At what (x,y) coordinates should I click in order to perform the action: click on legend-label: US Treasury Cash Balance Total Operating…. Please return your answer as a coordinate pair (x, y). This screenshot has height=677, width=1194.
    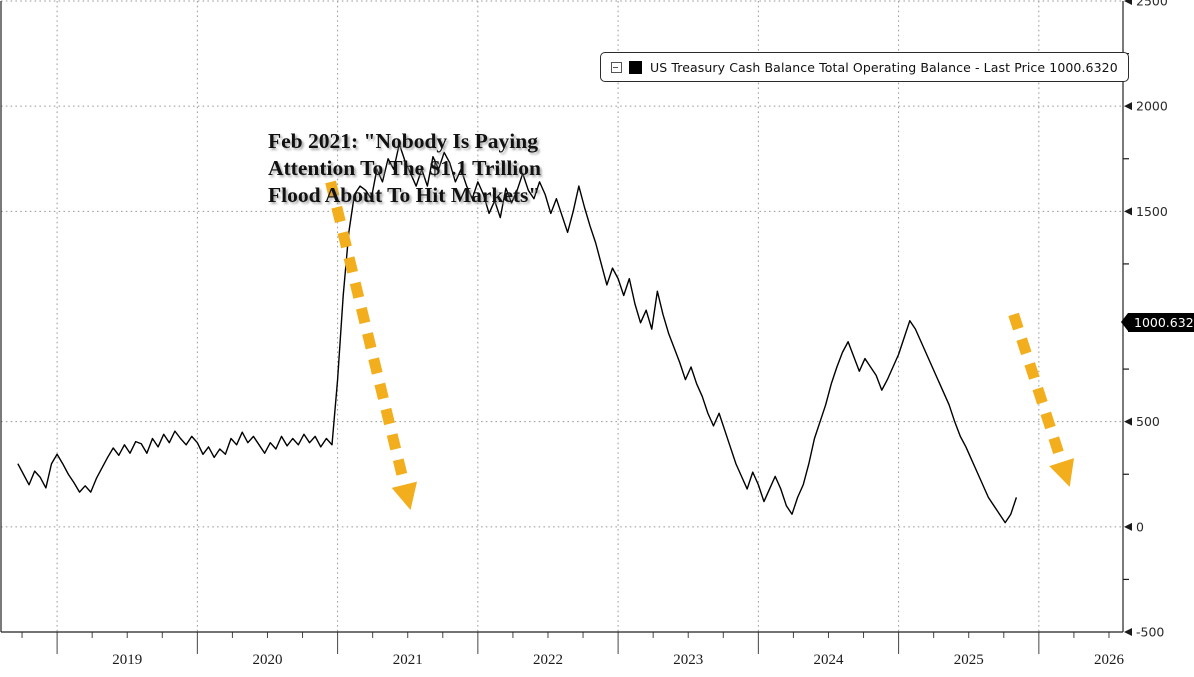
    Looking at the image, I should click on (884, 67).